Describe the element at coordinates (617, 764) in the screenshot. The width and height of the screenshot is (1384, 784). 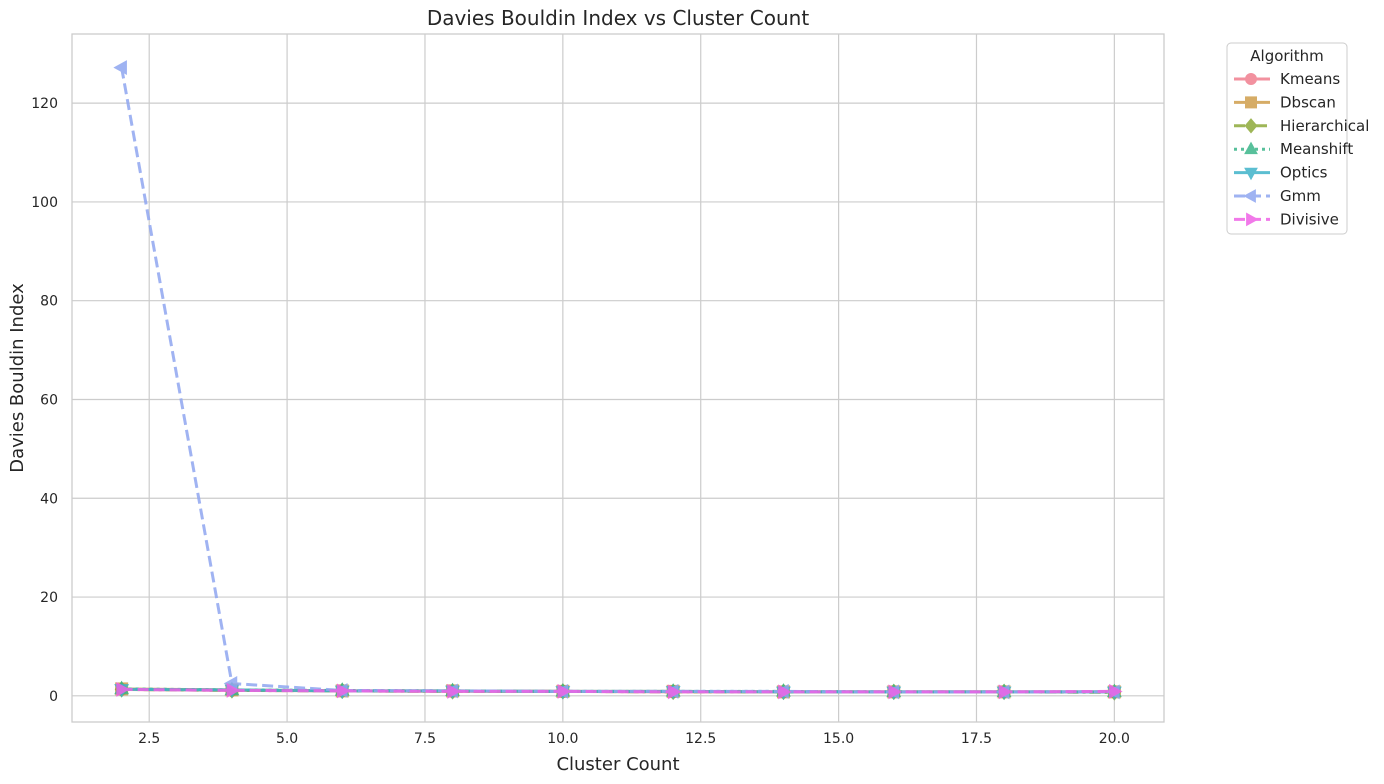
I see `x-axis-label: Cluster Count` at that location.